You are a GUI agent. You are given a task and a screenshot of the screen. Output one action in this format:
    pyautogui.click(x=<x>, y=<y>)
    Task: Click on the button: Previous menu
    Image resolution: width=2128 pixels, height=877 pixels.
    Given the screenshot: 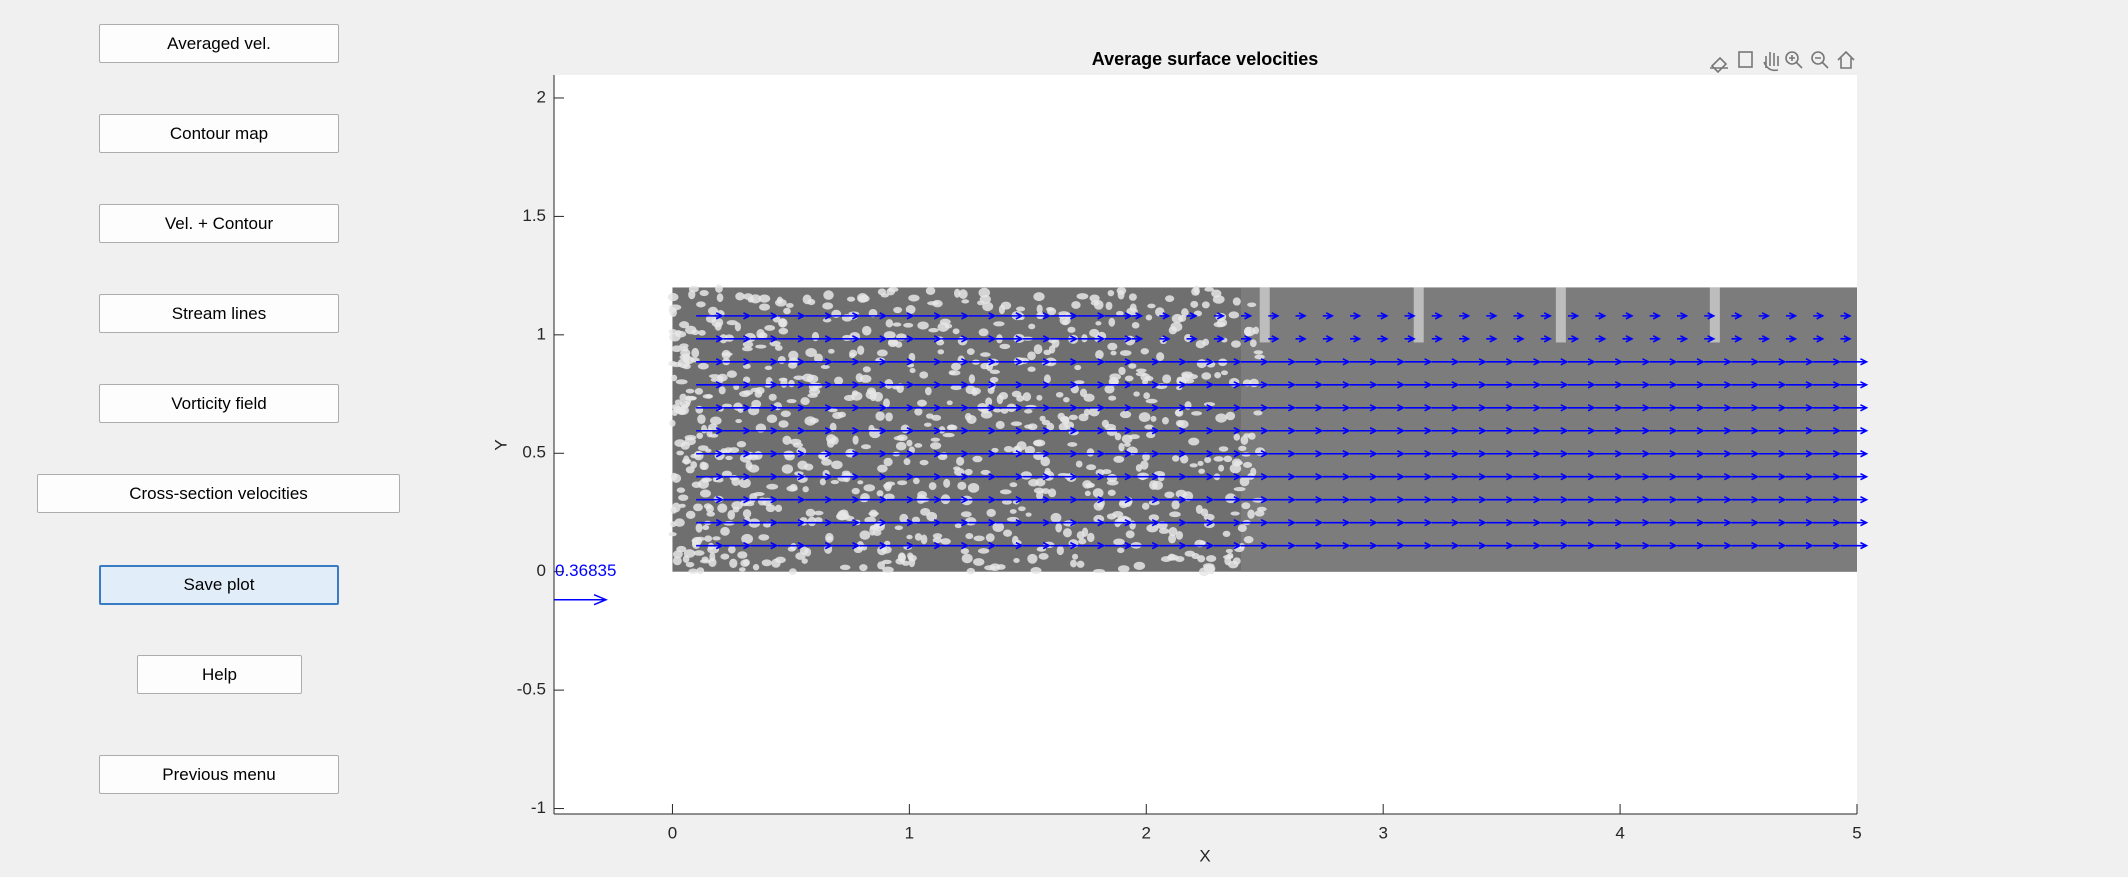 What is the action you would take?
    pyautogui.click(x=219, y=774)
    